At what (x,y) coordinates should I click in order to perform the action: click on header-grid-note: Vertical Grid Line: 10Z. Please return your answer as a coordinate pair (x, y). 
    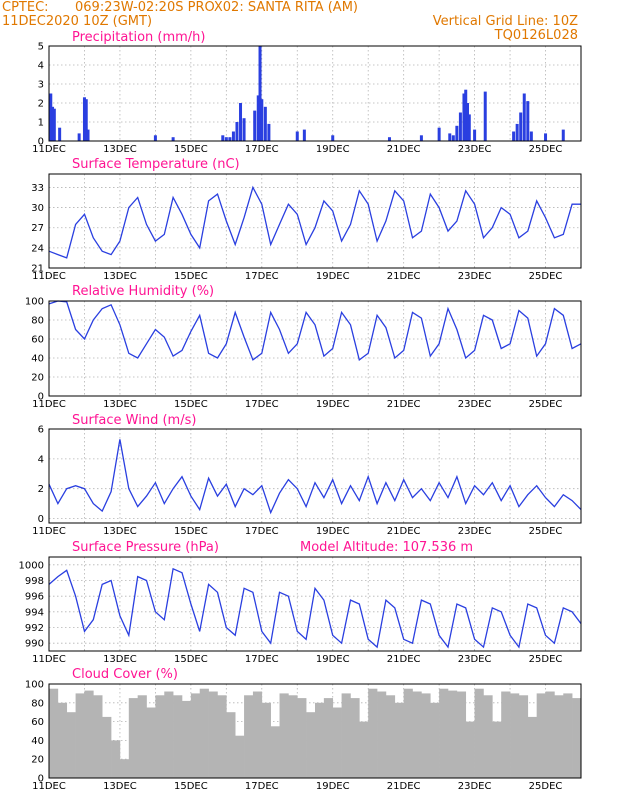
    Looking at the image, I should click on (505, 21).